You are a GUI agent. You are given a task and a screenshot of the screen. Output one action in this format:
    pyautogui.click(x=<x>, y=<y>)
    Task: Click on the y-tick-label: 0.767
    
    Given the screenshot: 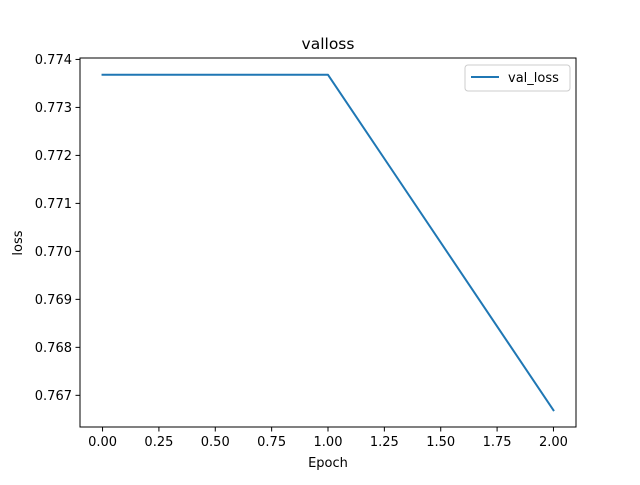 What is the action you would take?
    pyautogui.click(x=53, y=396)
    